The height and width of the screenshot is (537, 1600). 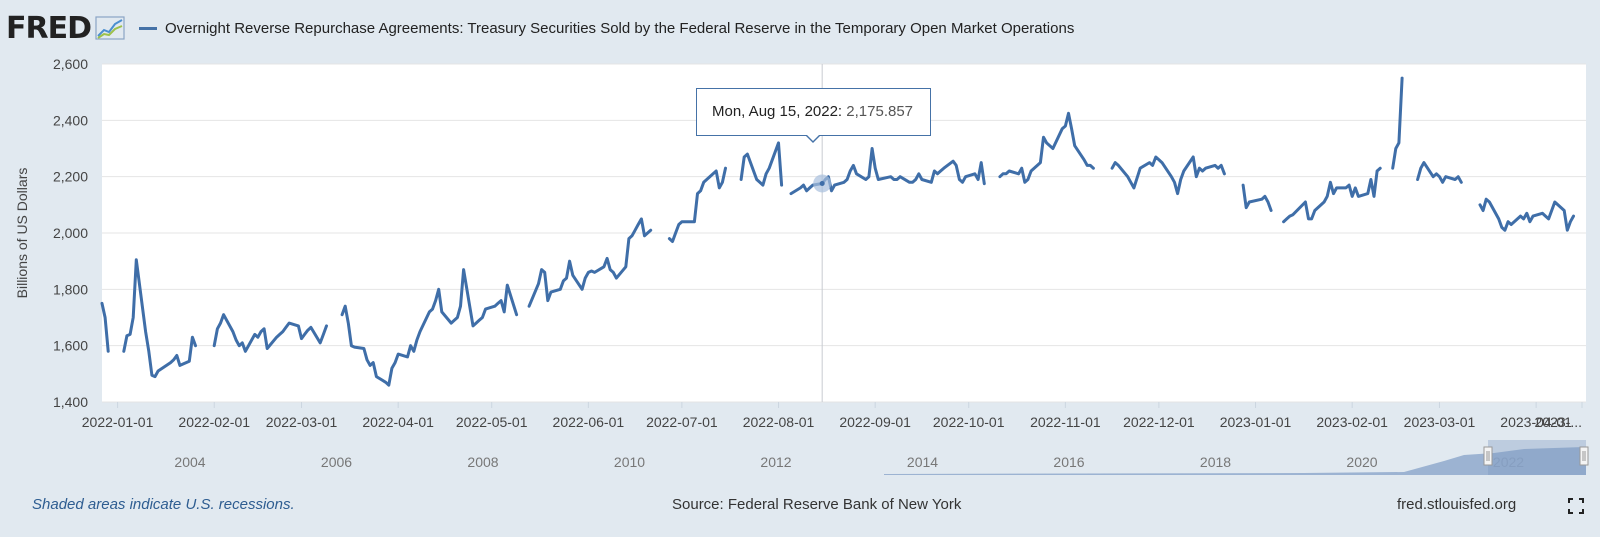 I want to click on x-tick-label: 2022-10-01, so click(x=969, y=422).